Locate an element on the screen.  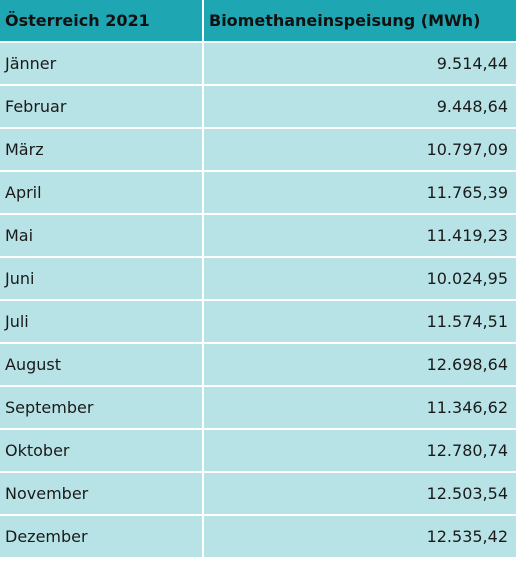
month-cell: August is located at coordinates (102, 364).